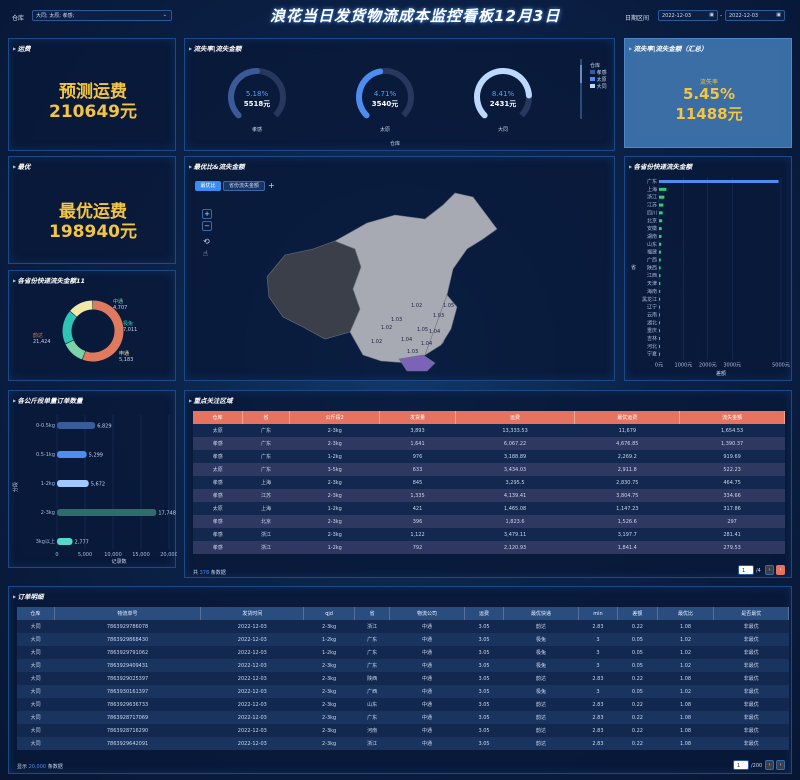 Image resolution: width=800 pixels, height=780 pixels. Describe the element at coordinates (598, 73) in the screenshot. I see `legend-item: 孝感` at that location.